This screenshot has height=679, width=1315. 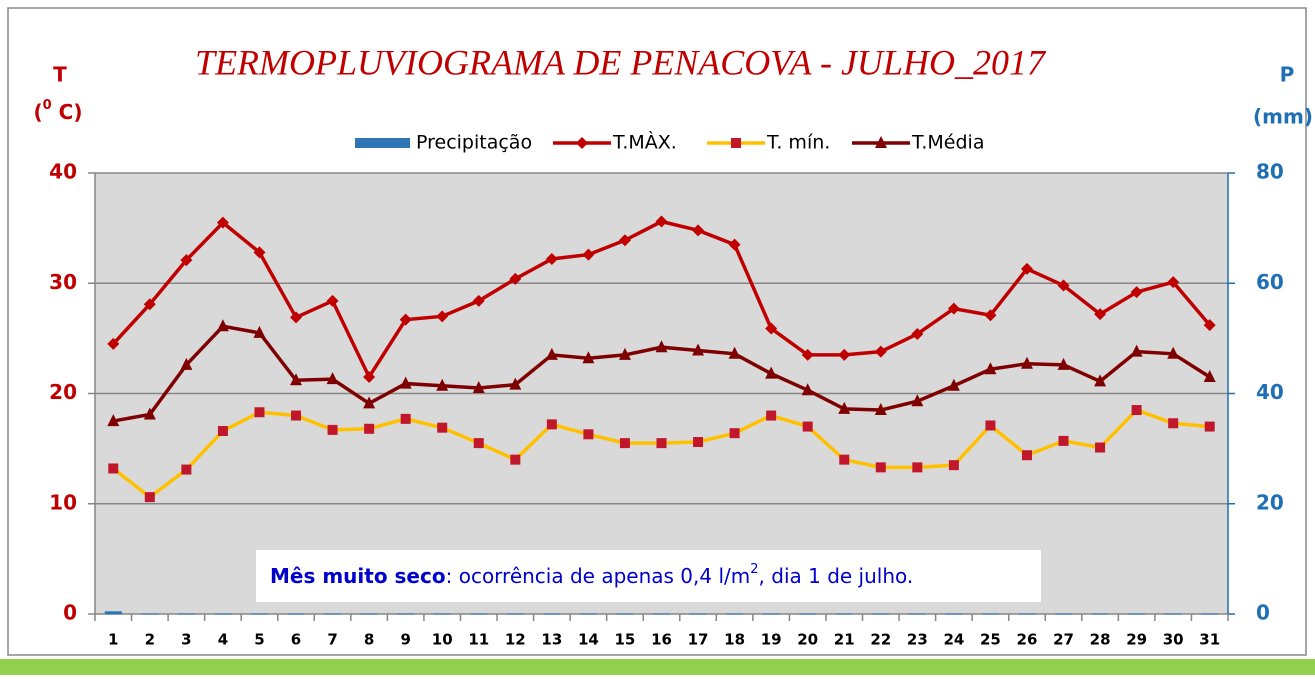 What do you see at coordinates (60, 75) in the screenshot?
I see `y-axis-label: T` at bounding box center [60, 75].